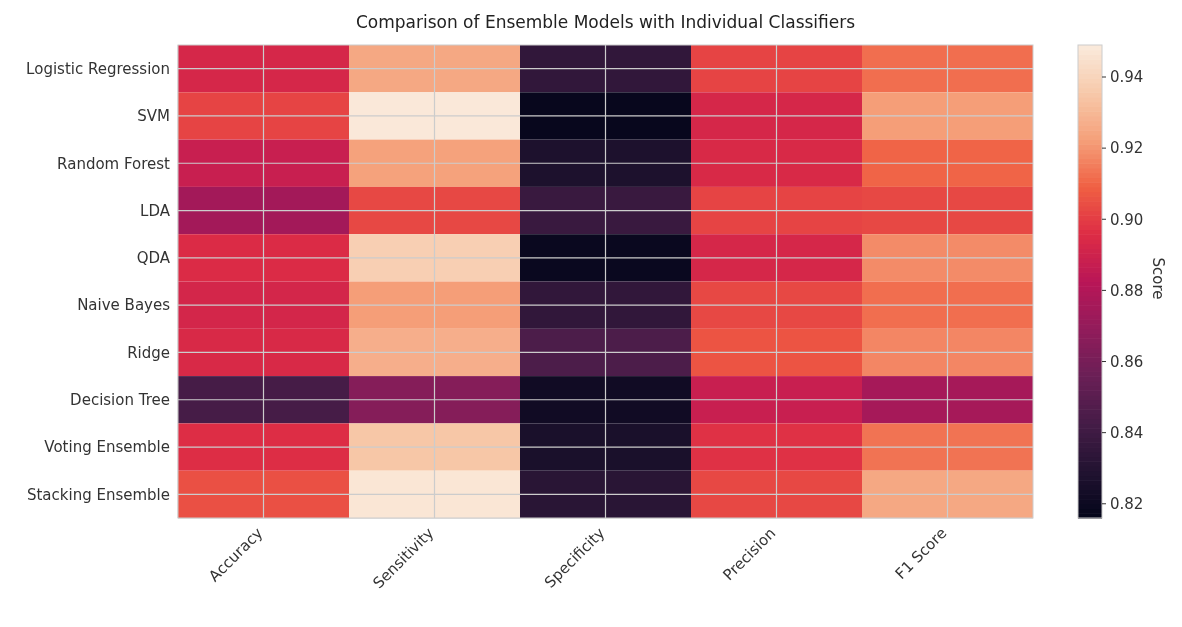  I want to click on chart-title: Comparison of Ensemble Models with Individual Classifiers, so click(605, 22).